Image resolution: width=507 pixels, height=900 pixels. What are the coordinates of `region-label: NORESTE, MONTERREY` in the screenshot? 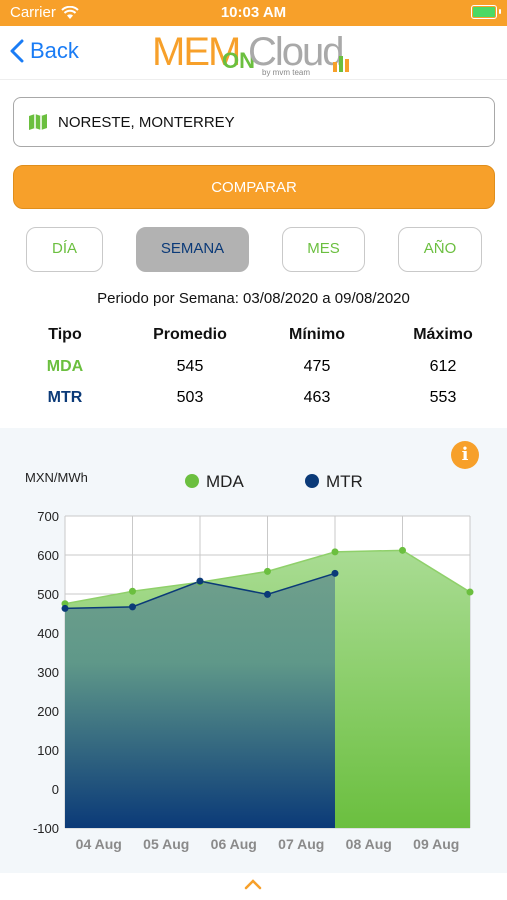 It's located at (146, 122).